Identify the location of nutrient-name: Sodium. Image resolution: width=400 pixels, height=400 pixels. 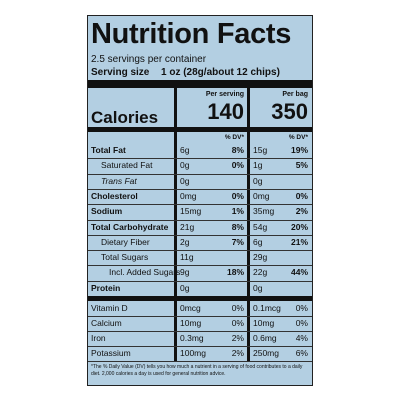
(107, 211).